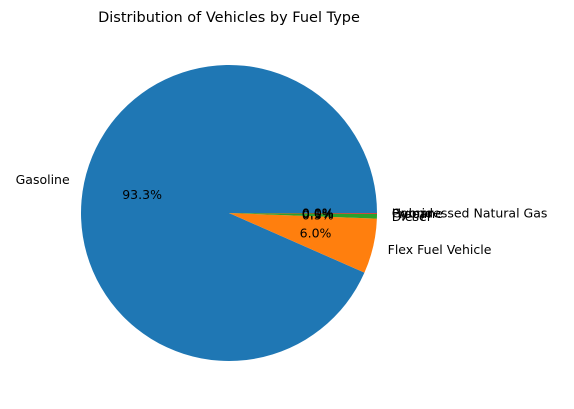 This screenshot has height=409, width=574. I want to click on slice-percent-compressed-natural-gas: 0.0%, so click(318, 213).